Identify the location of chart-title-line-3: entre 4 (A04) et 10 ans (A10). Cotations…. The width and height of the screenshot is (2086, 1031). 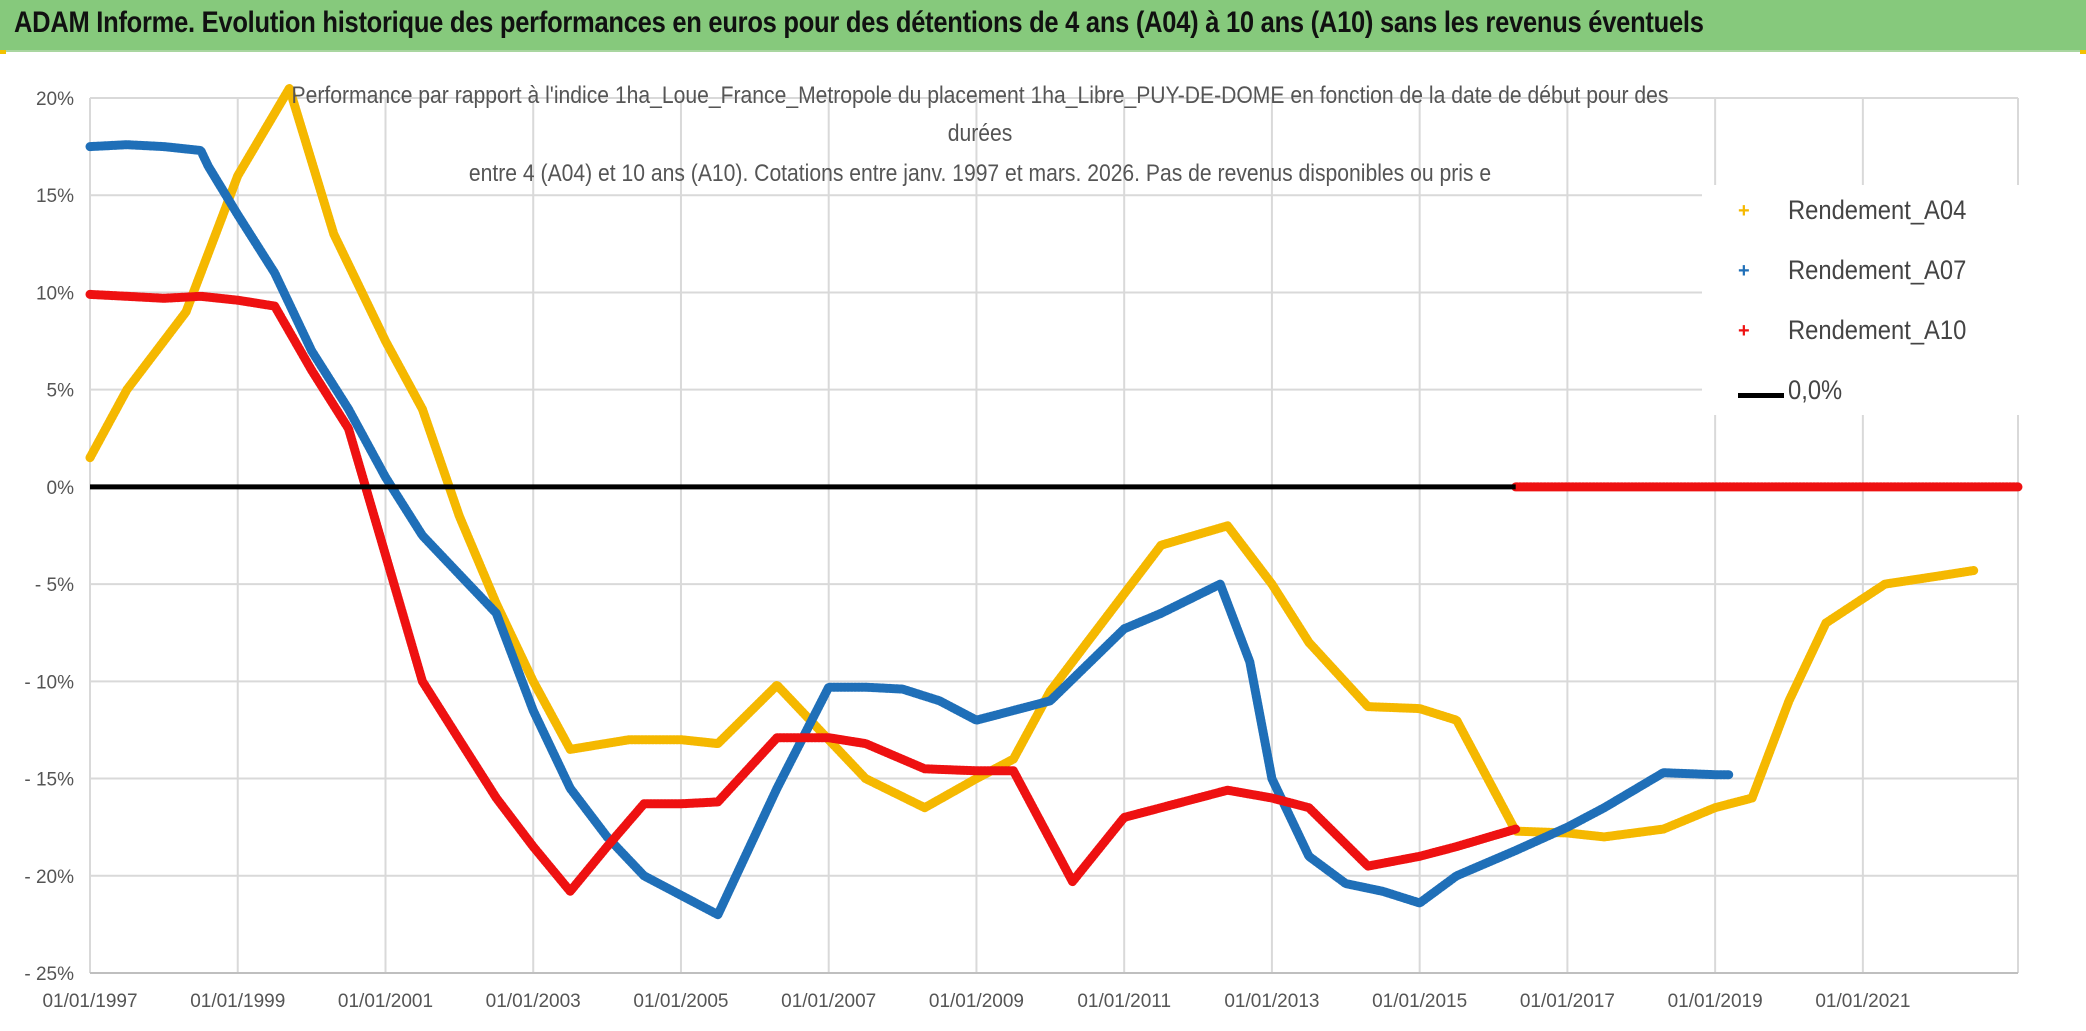
(980, 173).